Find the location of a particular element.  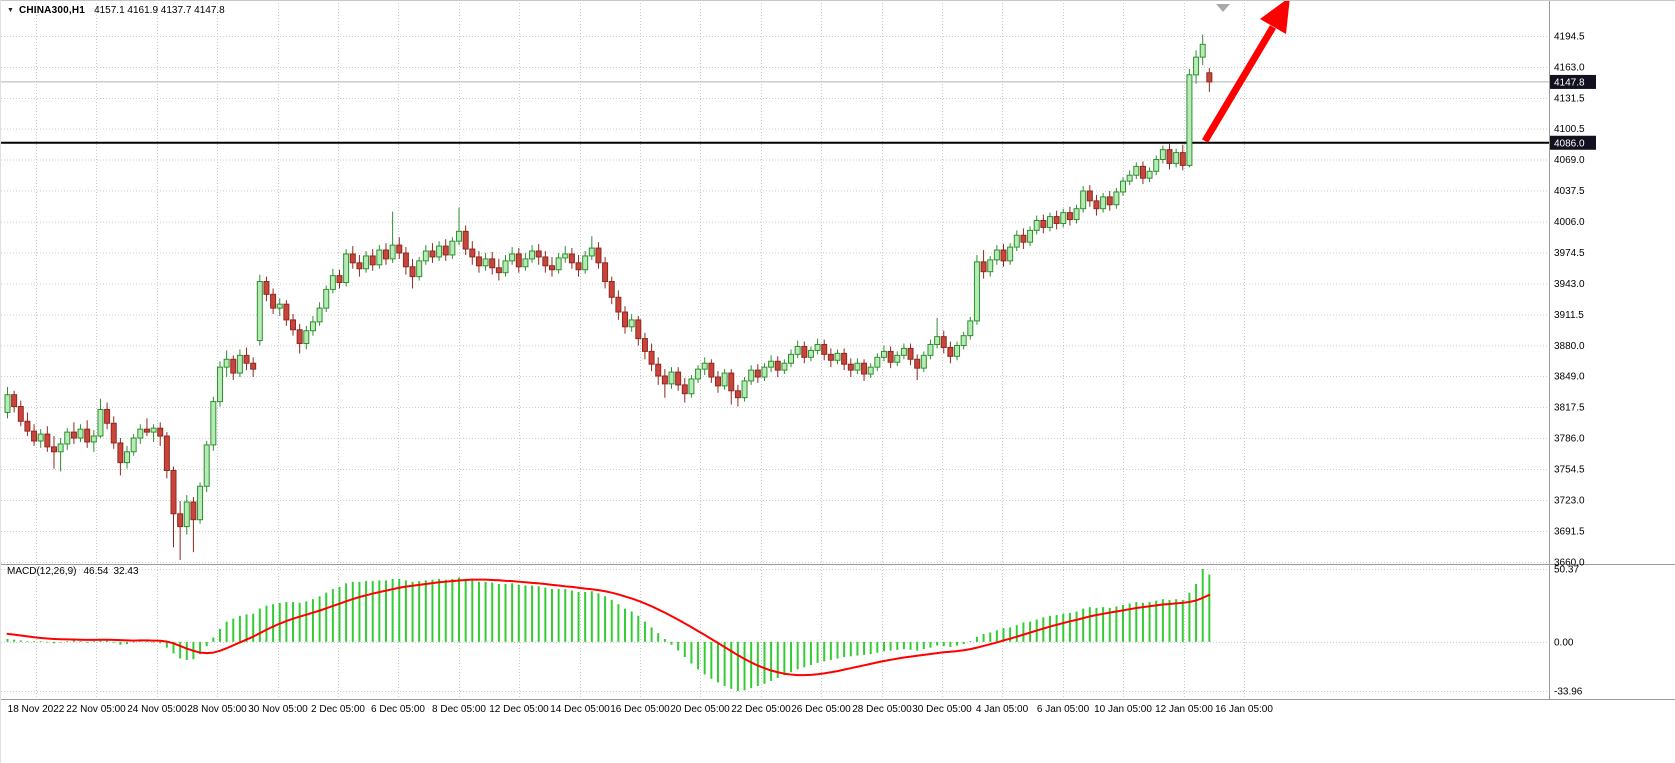

macd-tick-label: 50.37 is located at coordinates (1566, 570).